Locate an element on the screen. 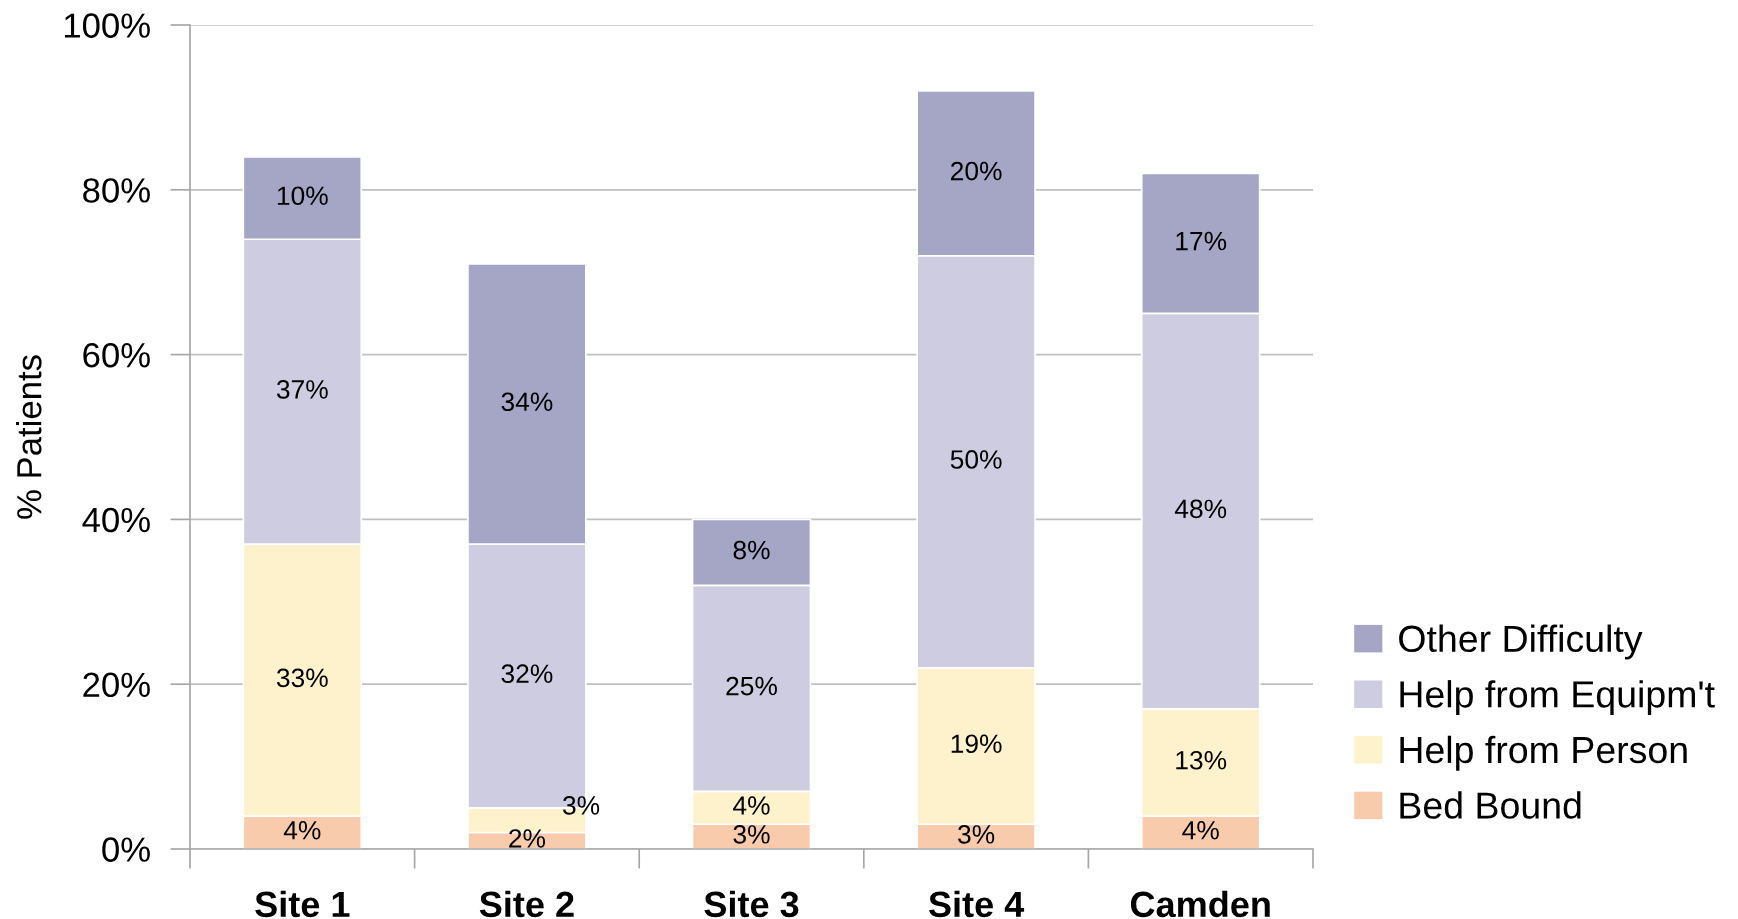  data-label: 50% is located at coordinates (976, 459).